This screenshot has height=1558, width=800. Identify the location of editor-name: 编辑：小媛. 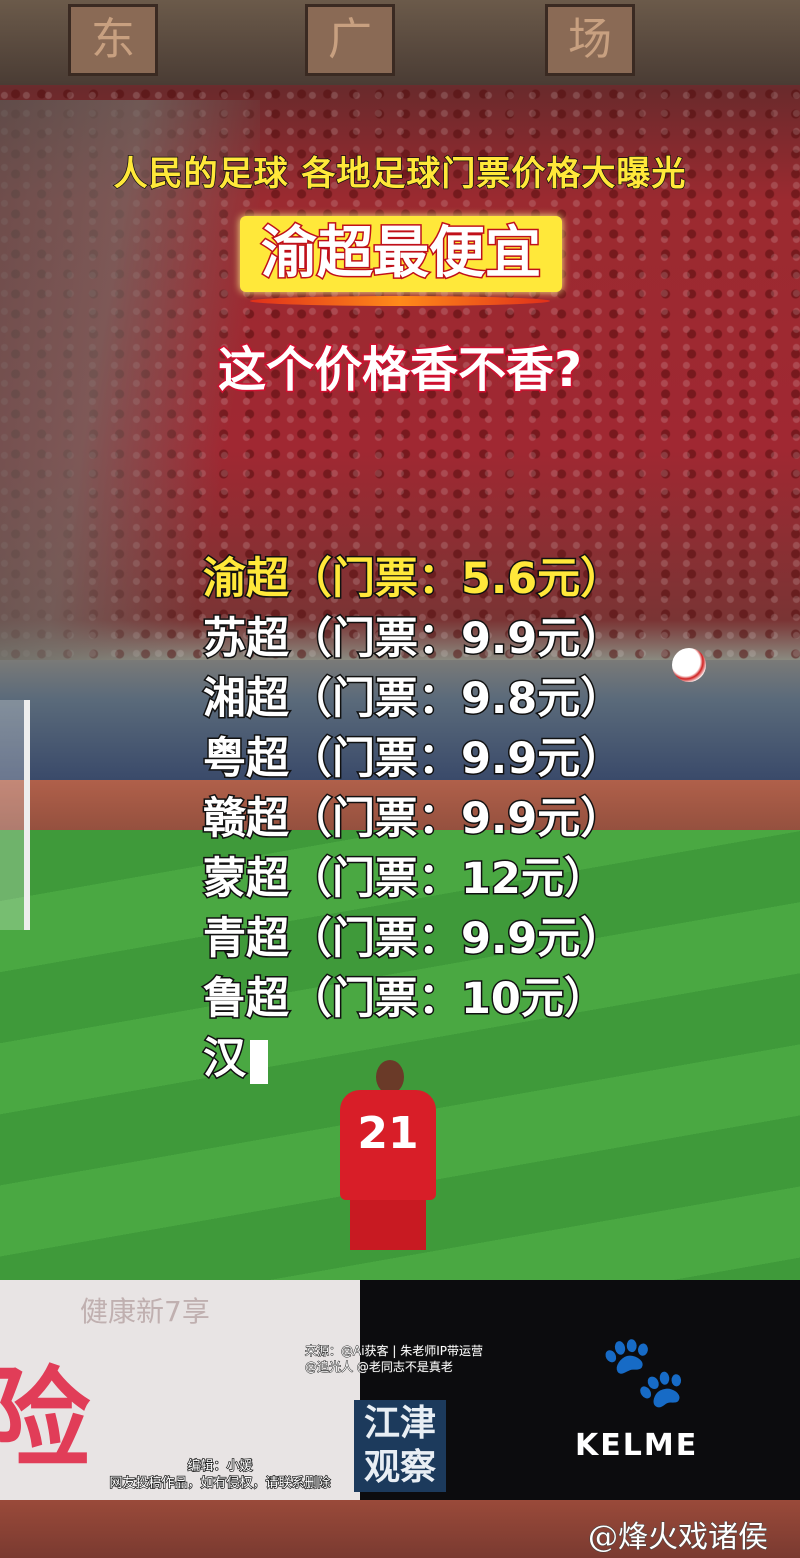
(220, 1466).